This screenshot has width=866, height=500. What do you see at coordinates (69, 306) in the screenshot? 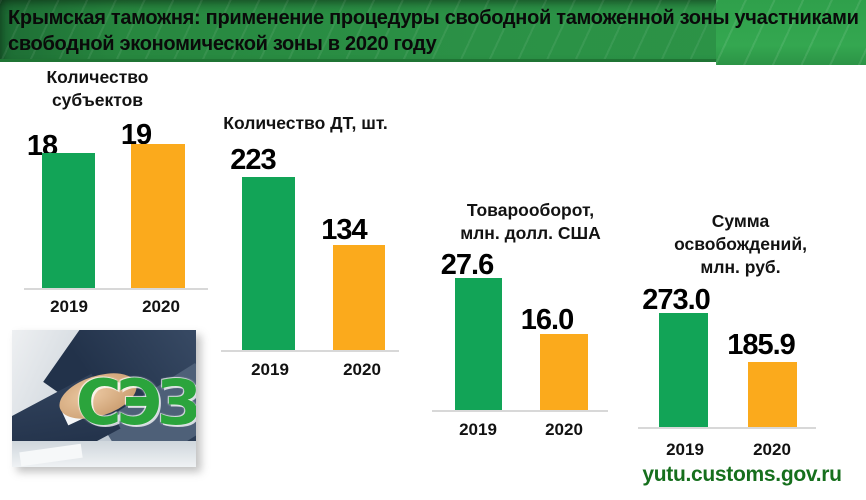
I see `chart1-year-2019: 2019` at bounding box center [69, 306].